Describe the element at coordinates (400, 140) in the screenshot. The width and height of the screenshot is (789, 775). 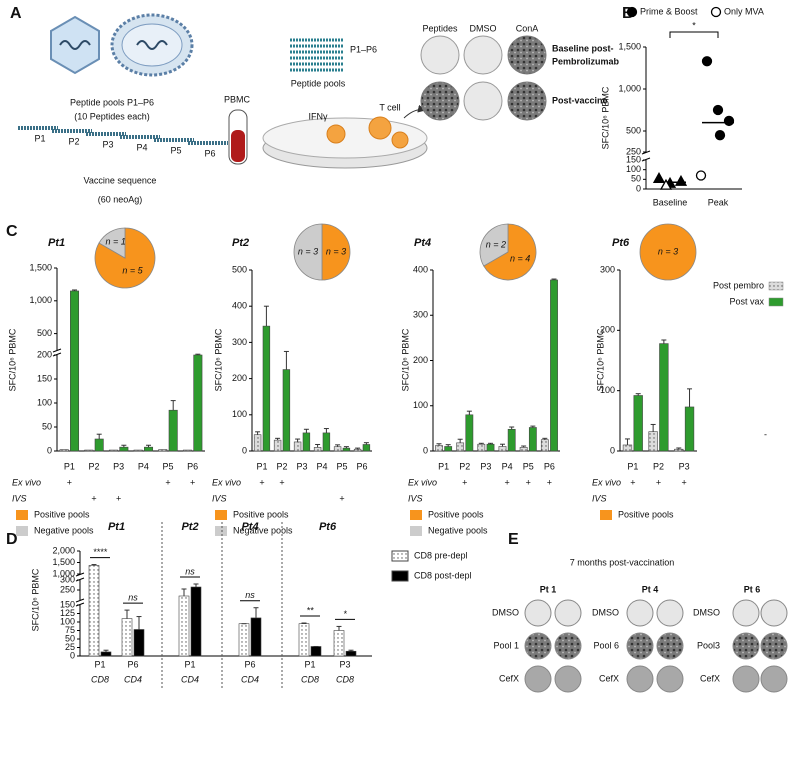
I see `cell` at that location.